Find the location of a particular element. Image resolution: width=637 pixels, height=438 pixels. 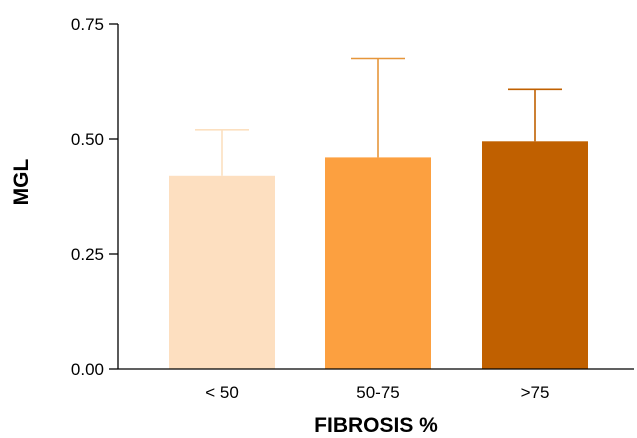

y-tick-label-0: 0.00 is located at coordinates (87, 369).